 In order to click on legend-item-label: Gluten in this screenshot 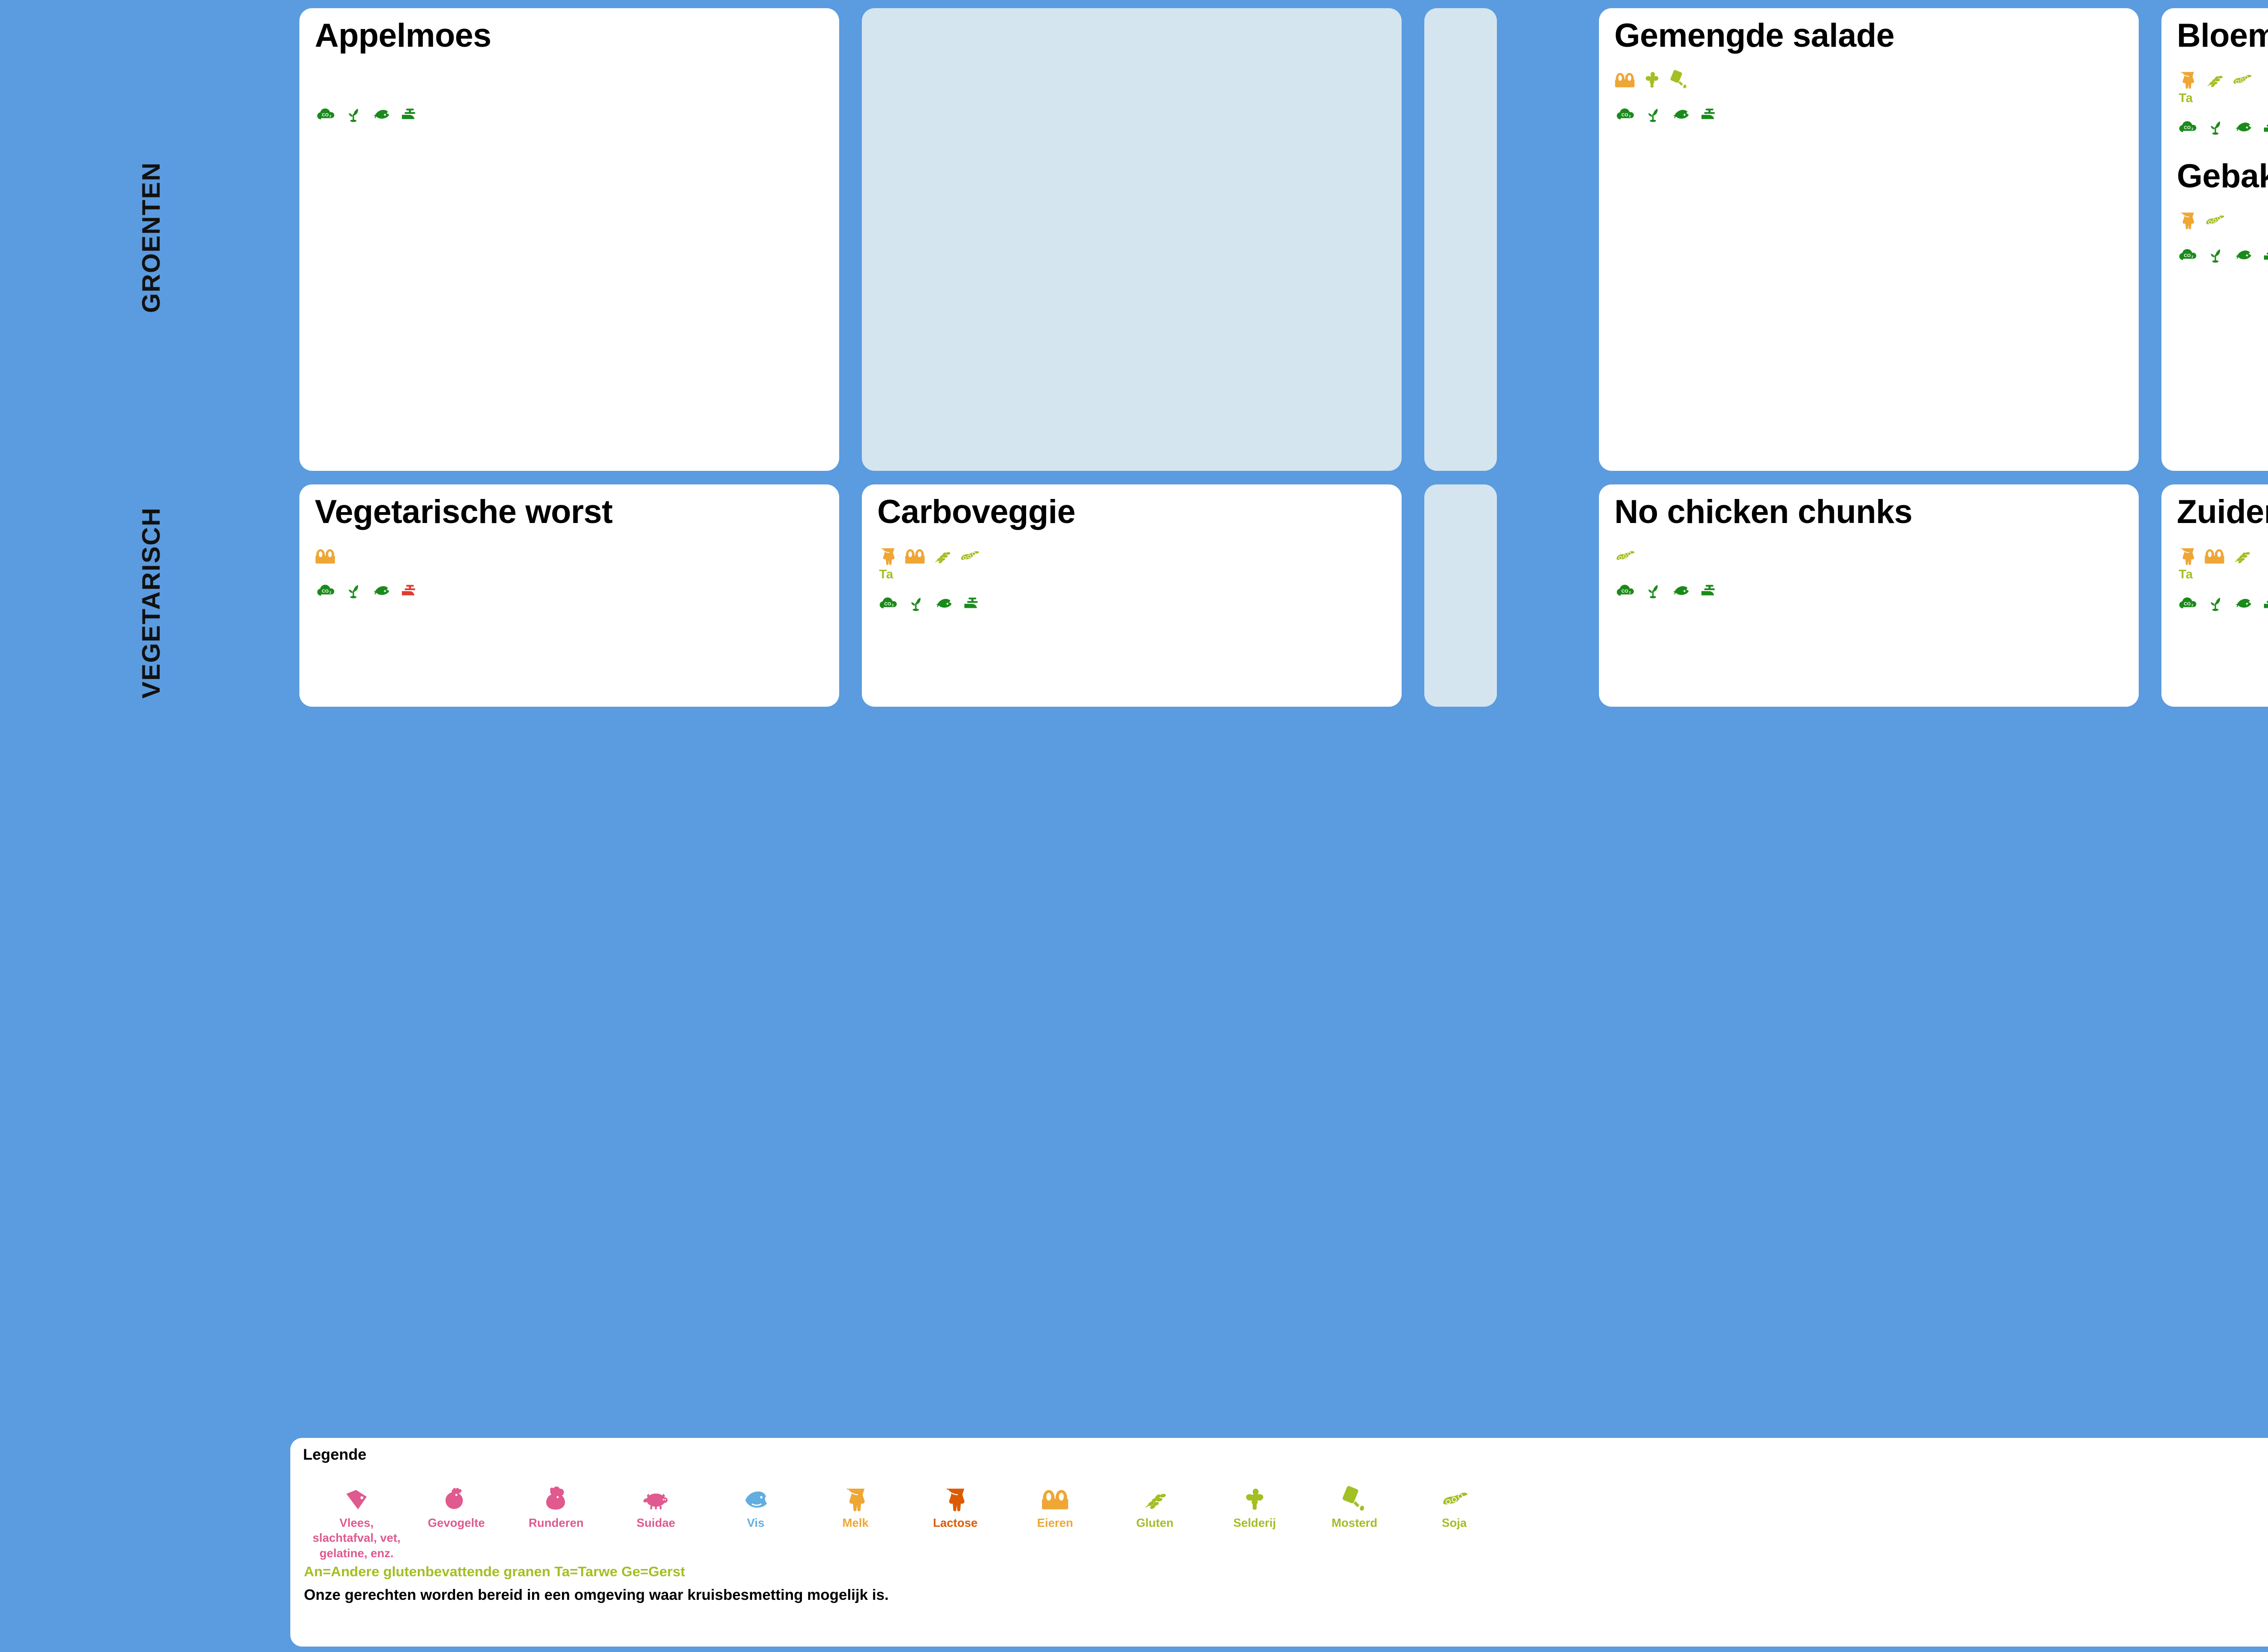, I will do `click(1155, 1523)`.